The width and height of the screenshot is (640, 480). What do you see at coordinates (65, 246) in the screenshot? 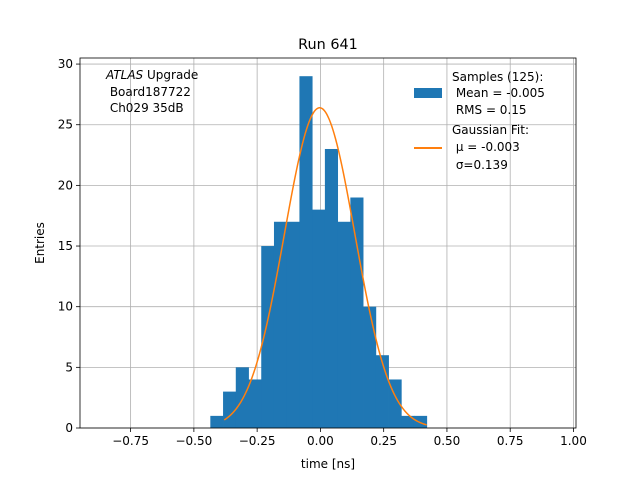
I see `y-tick-label: 15` at bounding box center [65, 246].